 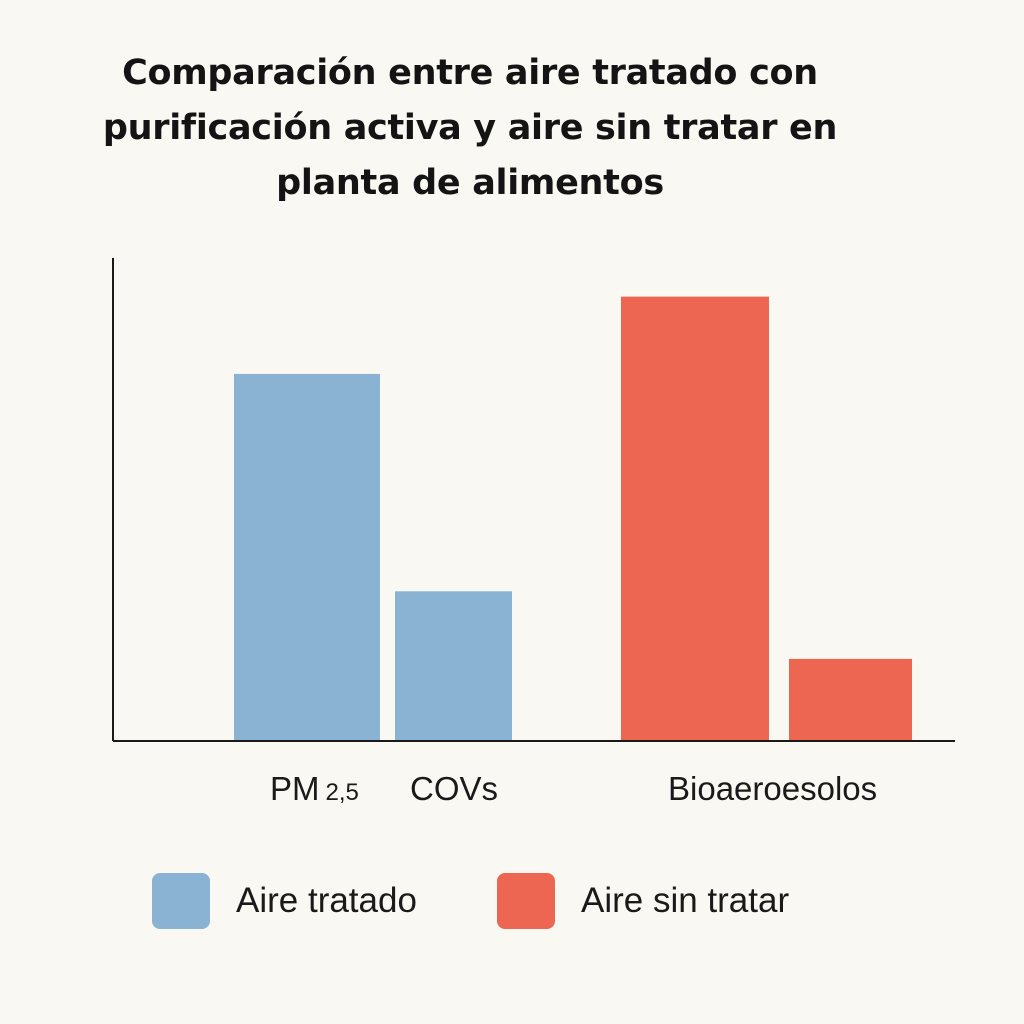 I want to click on x-tick-label-1: COVs, so click(x=454, y=788).